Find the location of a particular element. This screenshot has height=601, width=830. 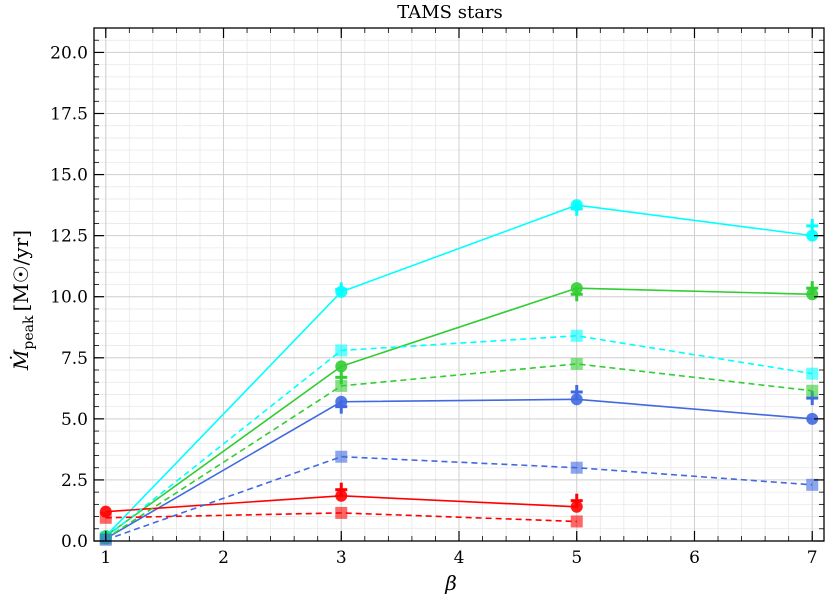

y-axis-label-main: Ṁ is located at coordinates (21, 360).